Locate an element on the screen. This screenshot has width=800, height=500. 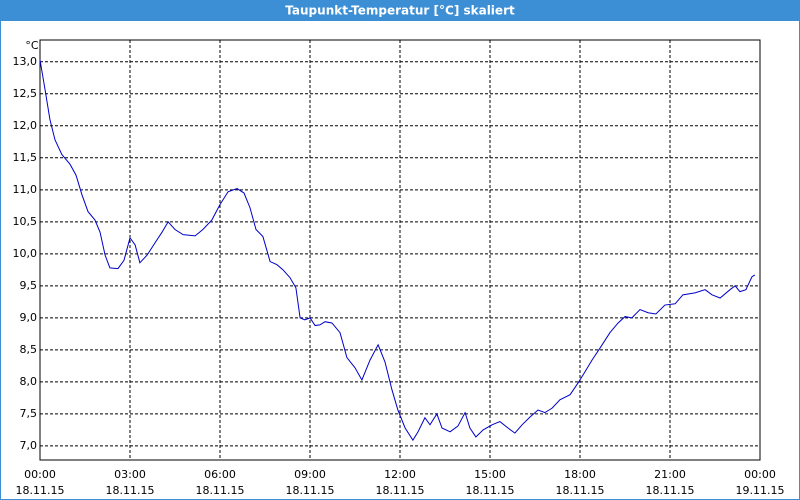
y-tick-label: 9,0 is located at coordinates (29, 317).